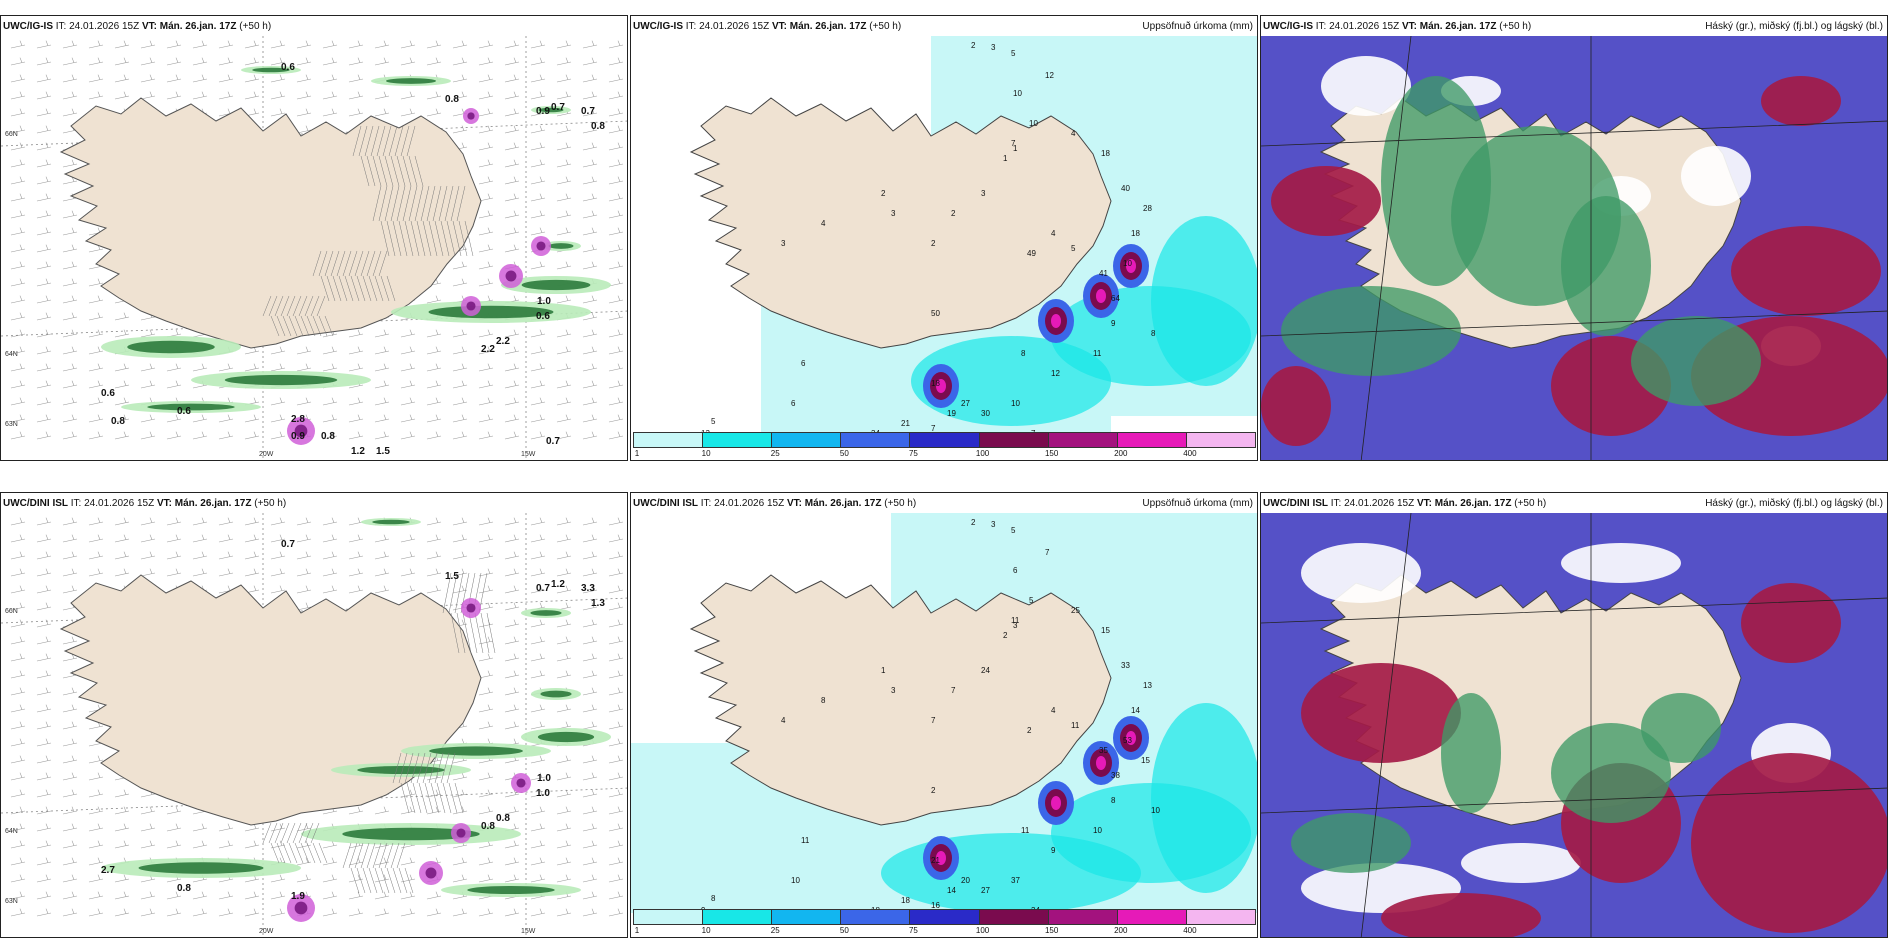  I want to click on axis-label: 63N, so click(11, 901).